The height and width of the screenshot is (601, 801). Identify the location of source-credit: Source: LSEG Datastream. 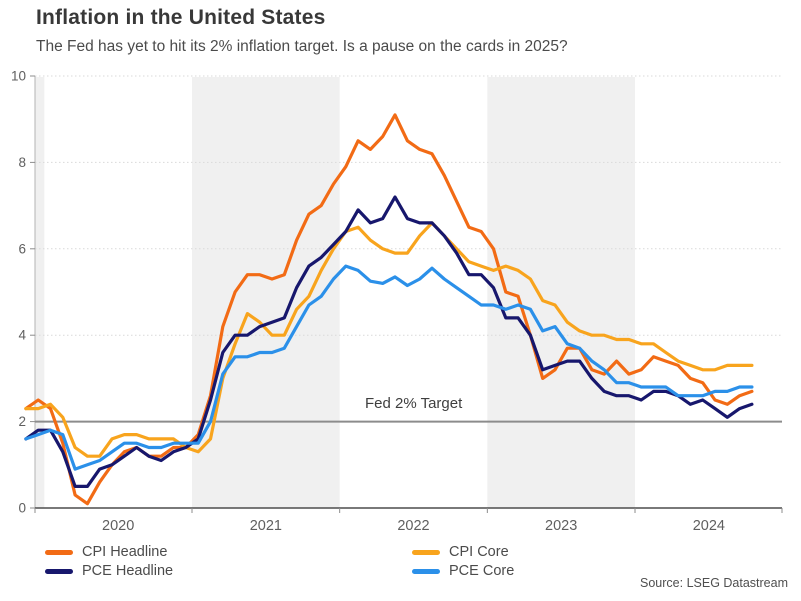
(714, 583).